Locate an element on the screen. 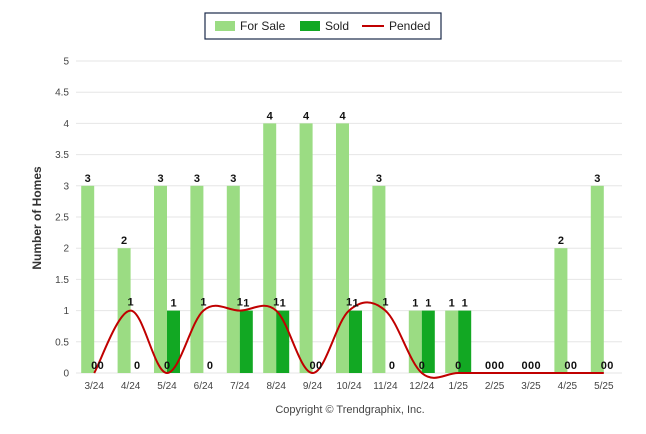  legend-label-sold: Sold is located at coordinates (337, 26).